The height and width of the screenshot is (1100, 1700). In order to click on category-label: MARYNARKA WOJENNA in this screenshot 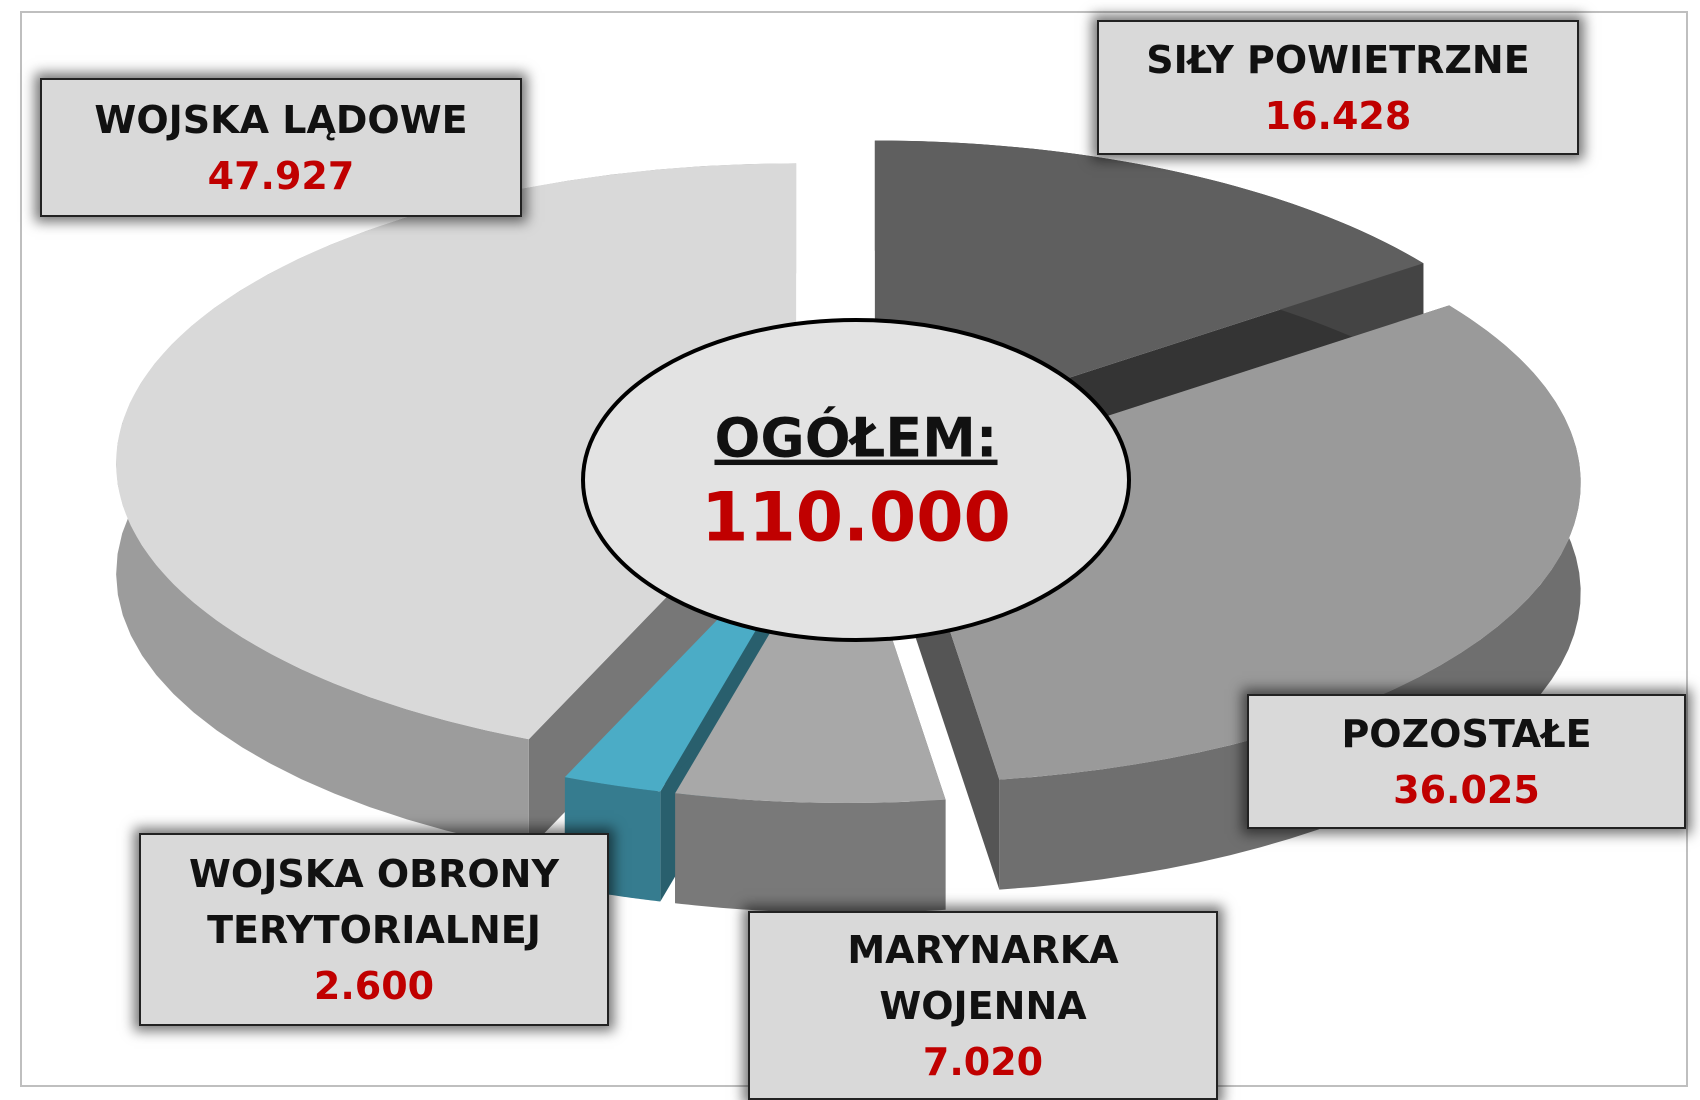, I will do `click(983, 977)`.